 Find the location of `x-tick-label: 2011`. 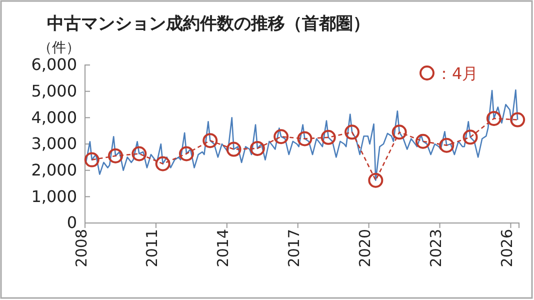

x-tick-label: 2011 is located at coordinates (152, 248).